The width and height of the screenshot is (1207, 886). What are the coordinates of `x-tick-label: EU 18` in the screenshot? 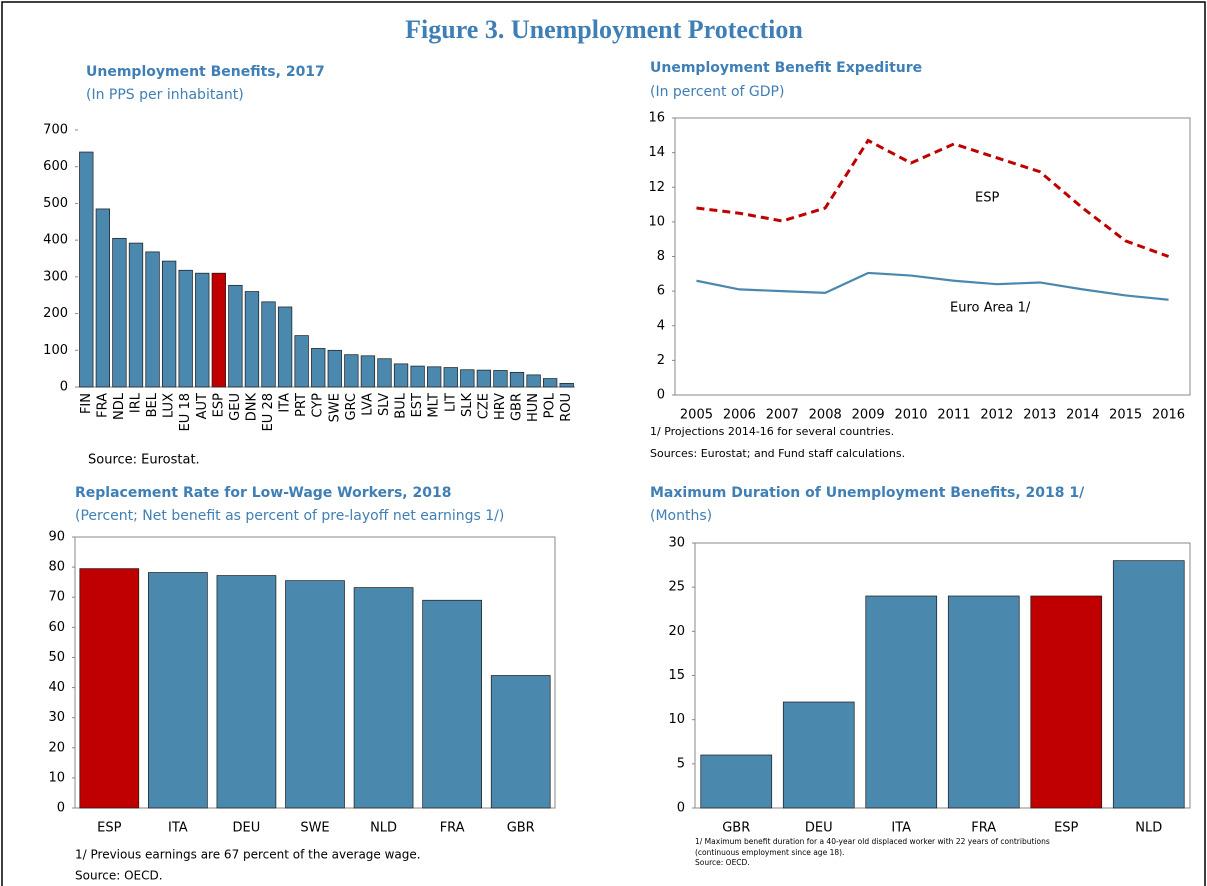 It's located at (185, 412).